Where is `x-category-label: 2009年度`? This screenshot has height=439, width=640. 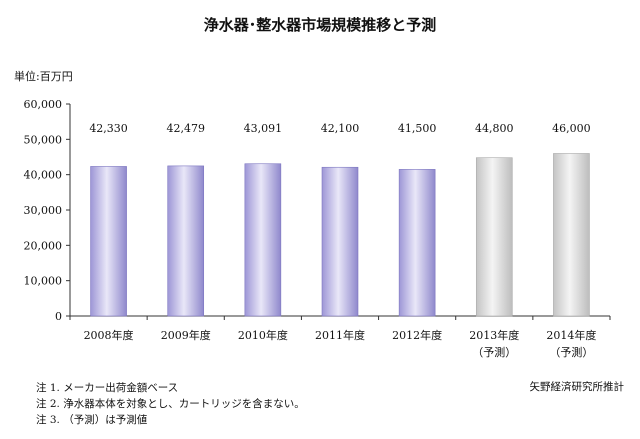 x-category-label: 2009年度 is located at coordinates (186, 335).